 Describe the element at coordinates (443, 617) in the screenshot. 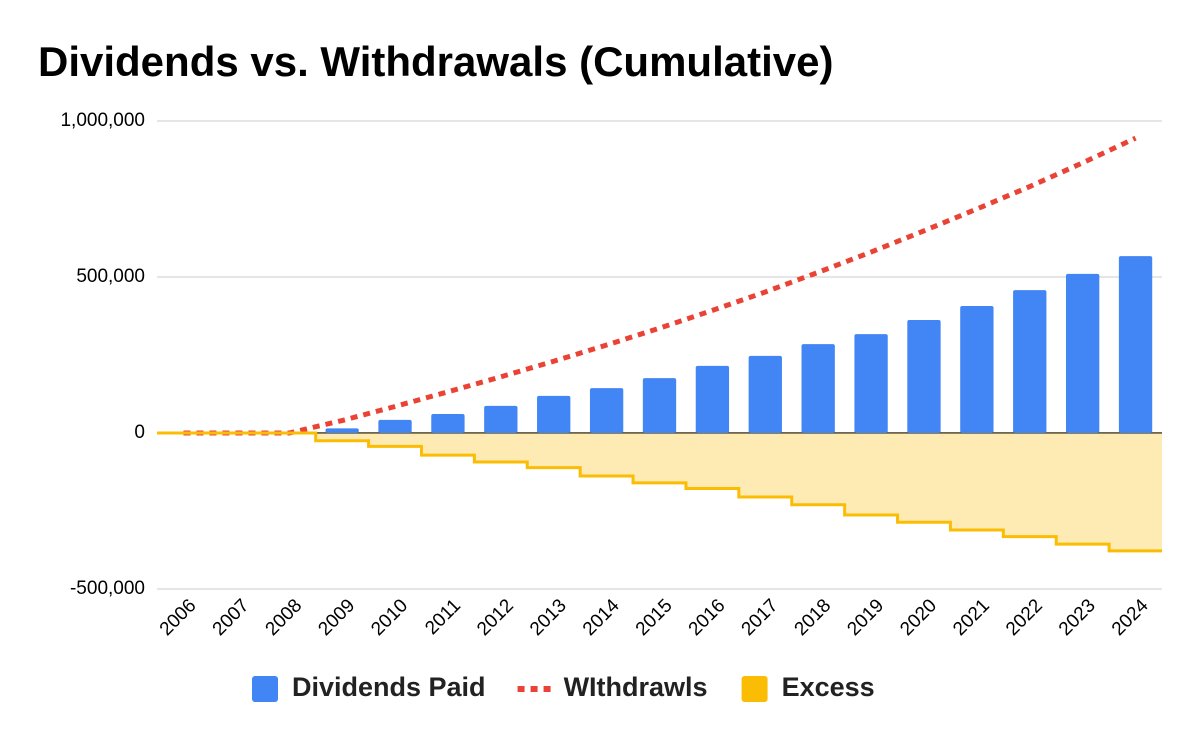

I see `x-tick-label: 2011` at that location.